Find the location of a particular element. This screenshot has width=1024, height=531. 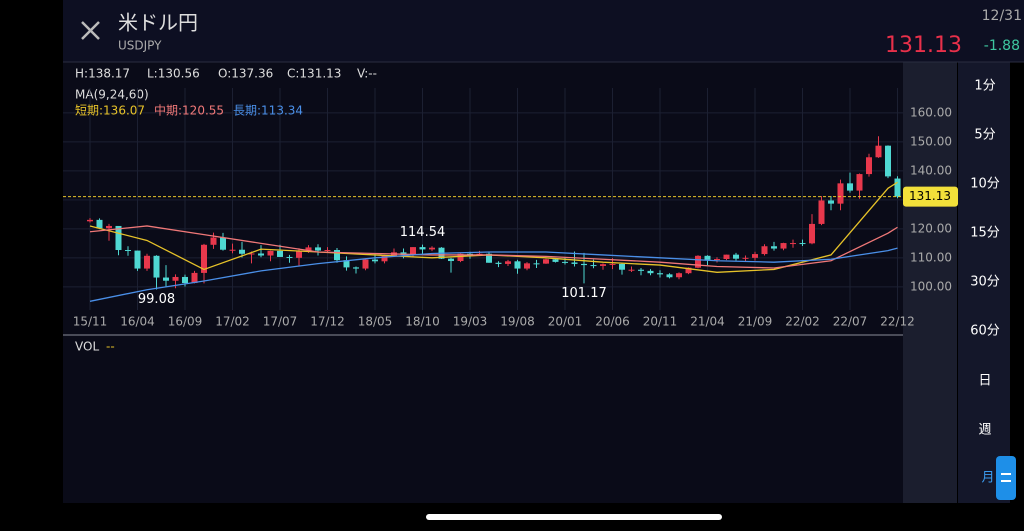

y-tick-label: 160.00 is located at coordinates (931, 112).